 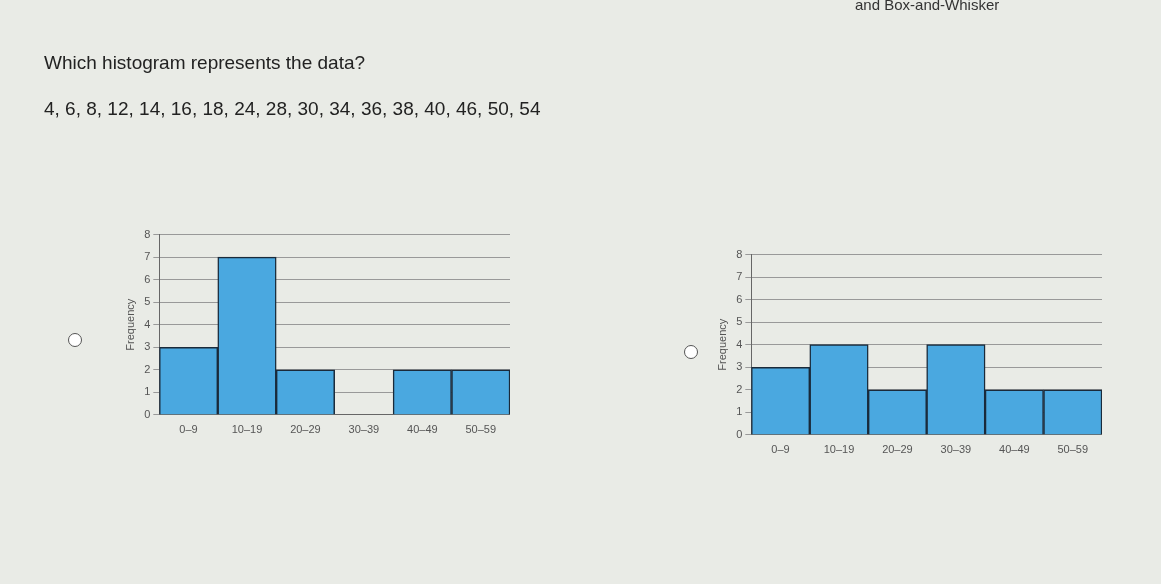 What do you see at coordinates (205, 63) in the screenshot?
I see `text: Which histogram represents the data?` at bounding box center [205, 63].